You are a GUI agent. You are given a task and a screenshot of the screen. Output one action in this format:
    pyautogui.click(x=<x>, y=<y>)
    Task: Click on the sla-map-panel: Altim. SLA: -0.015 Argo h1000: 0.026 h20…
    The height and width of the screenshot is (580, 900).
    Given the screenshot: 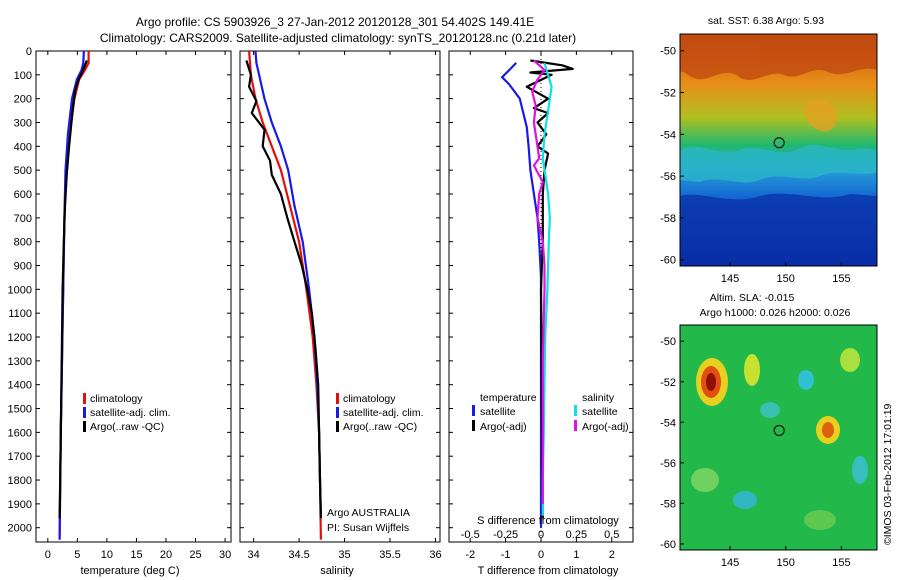 What is the action you would take?
    pyautogui.click(x=769, y=430)
    